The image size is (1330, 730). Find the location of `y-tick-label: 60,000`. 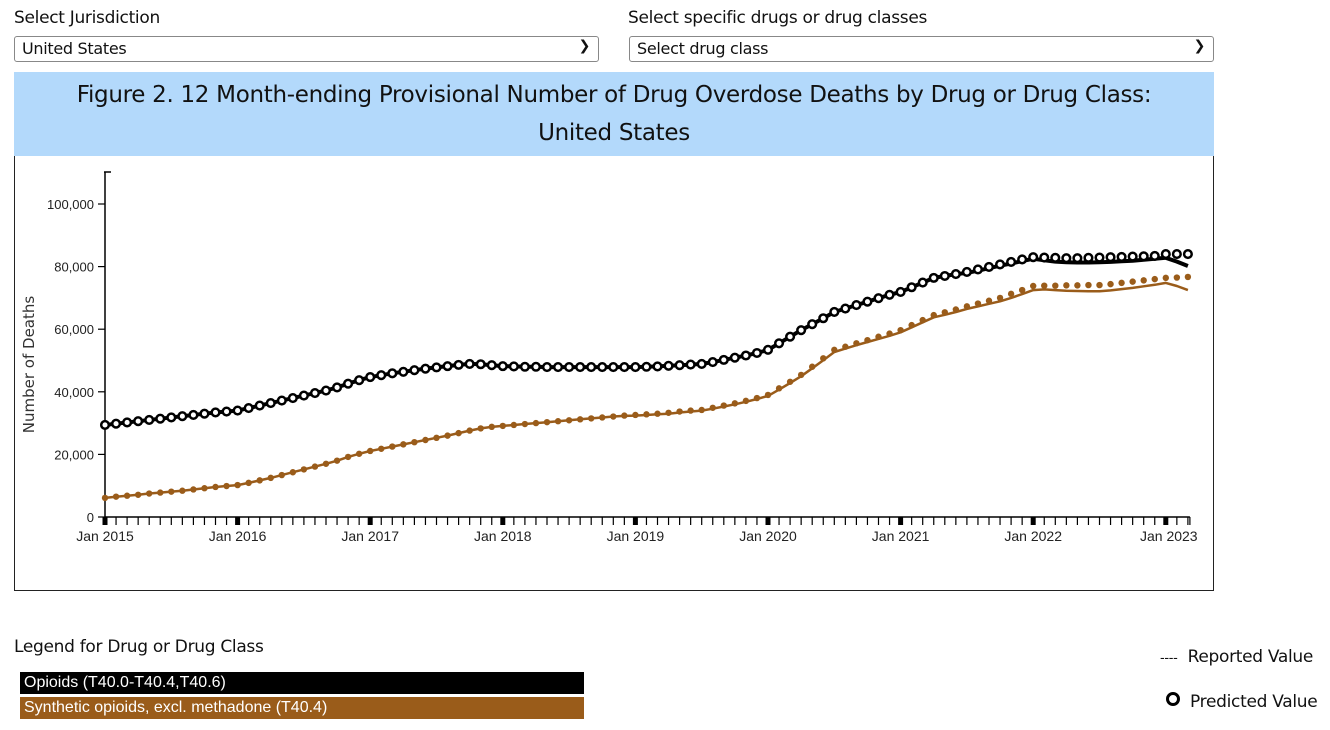

y-tick-label: 60,000 is located at coordinates (74, 329).